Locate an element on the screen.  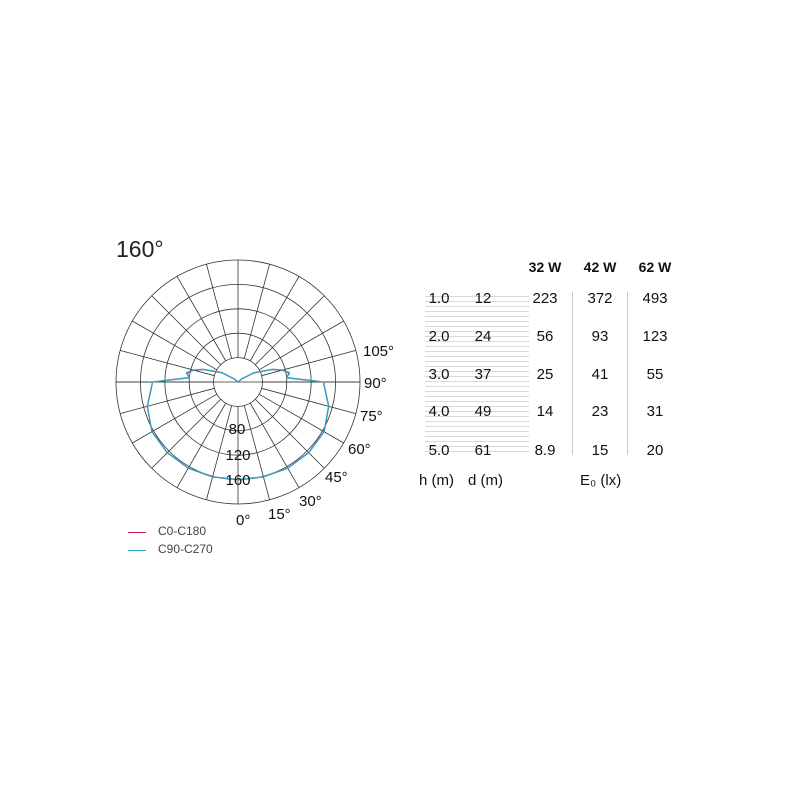
cell-value-42w: 23 is located at coordinates (600, 411).